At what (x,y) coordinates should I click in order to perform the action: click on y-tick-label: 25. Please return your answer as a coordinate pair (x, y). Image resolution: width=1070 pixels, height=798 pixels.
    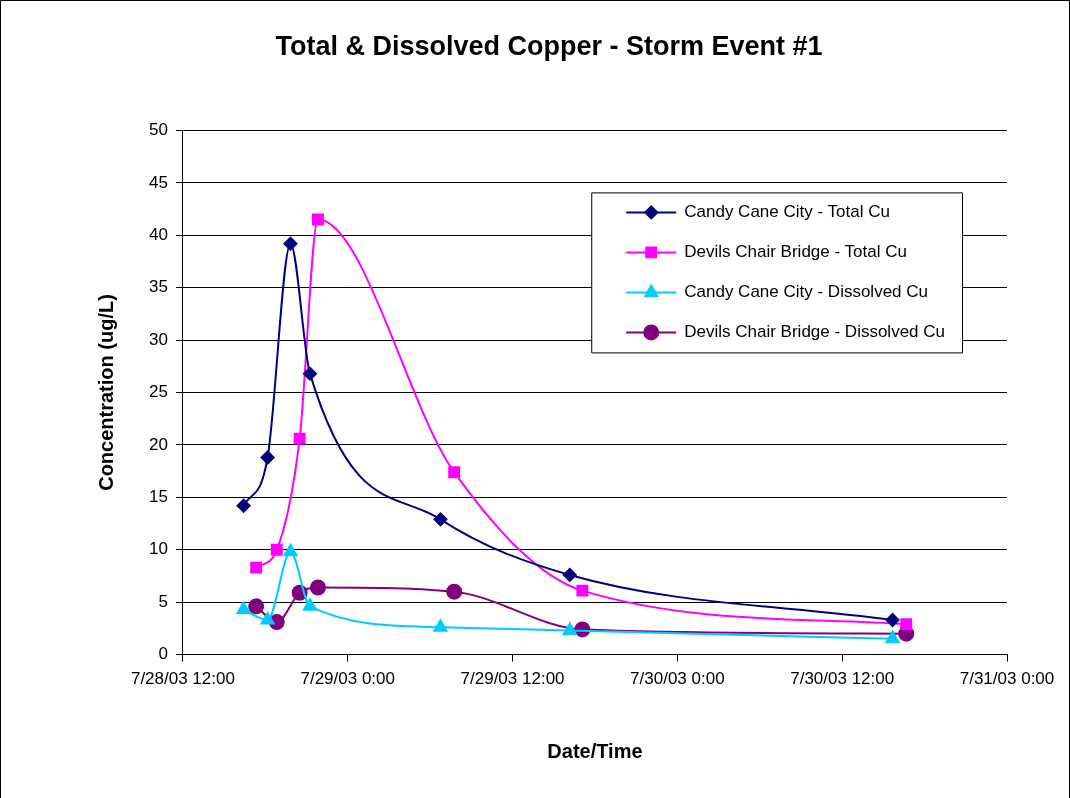
    Looking at the image, I should click on (158, 392).